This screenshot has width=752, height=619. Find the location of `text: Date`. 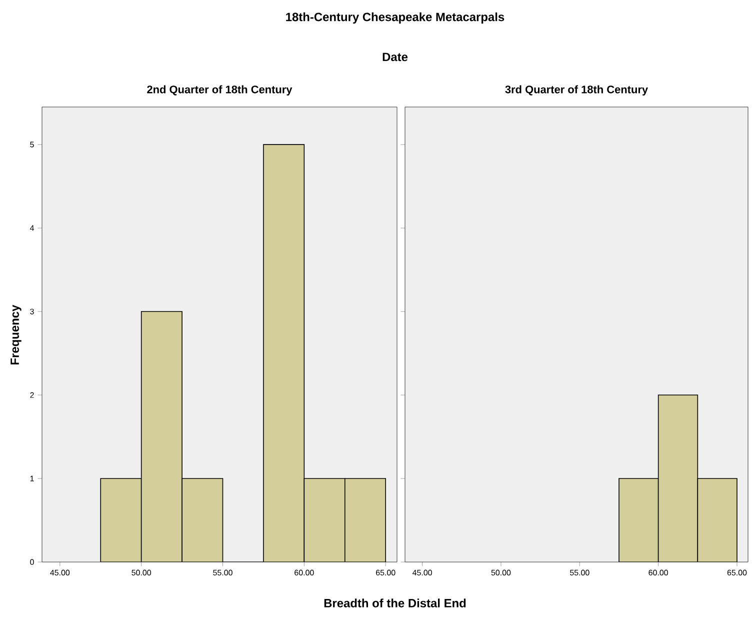

text: Date is located at coordinates (395, 57).